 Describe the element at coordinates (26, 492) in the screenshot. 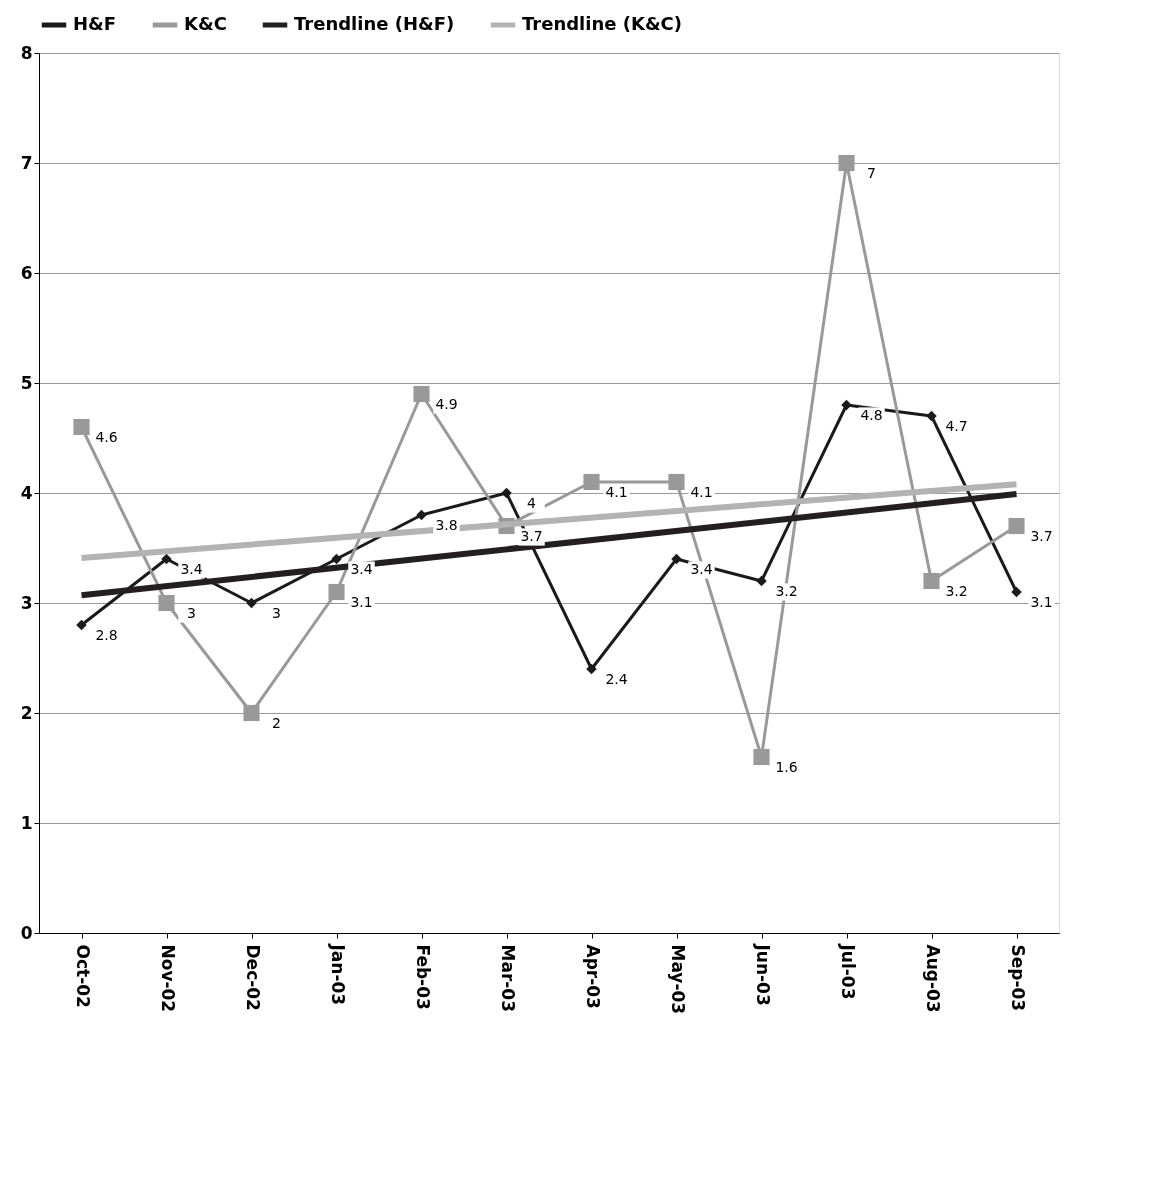

I see `y-tick-label: 4` at that location.